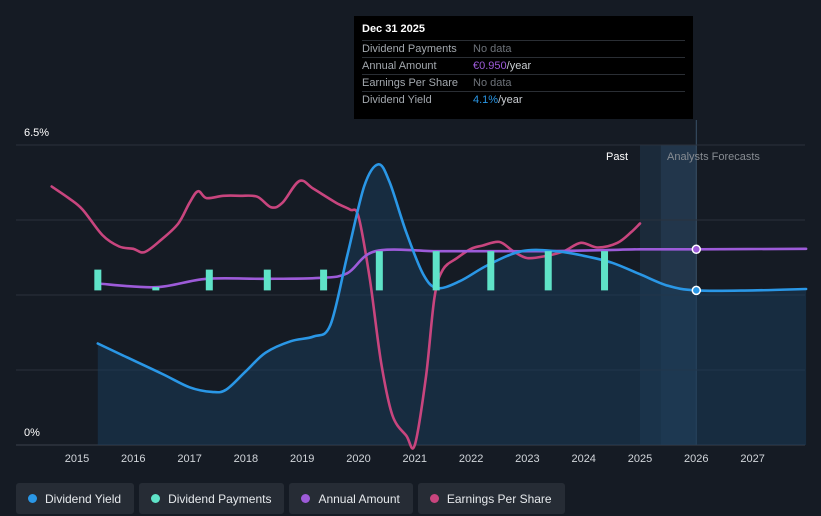 Image resolution: width=821 pixels, height=516 pixels. What do you see at coordinates (752, 459) in the screenshot?
I see `x-tick-label: 2027` at bounding box center [752, 459].